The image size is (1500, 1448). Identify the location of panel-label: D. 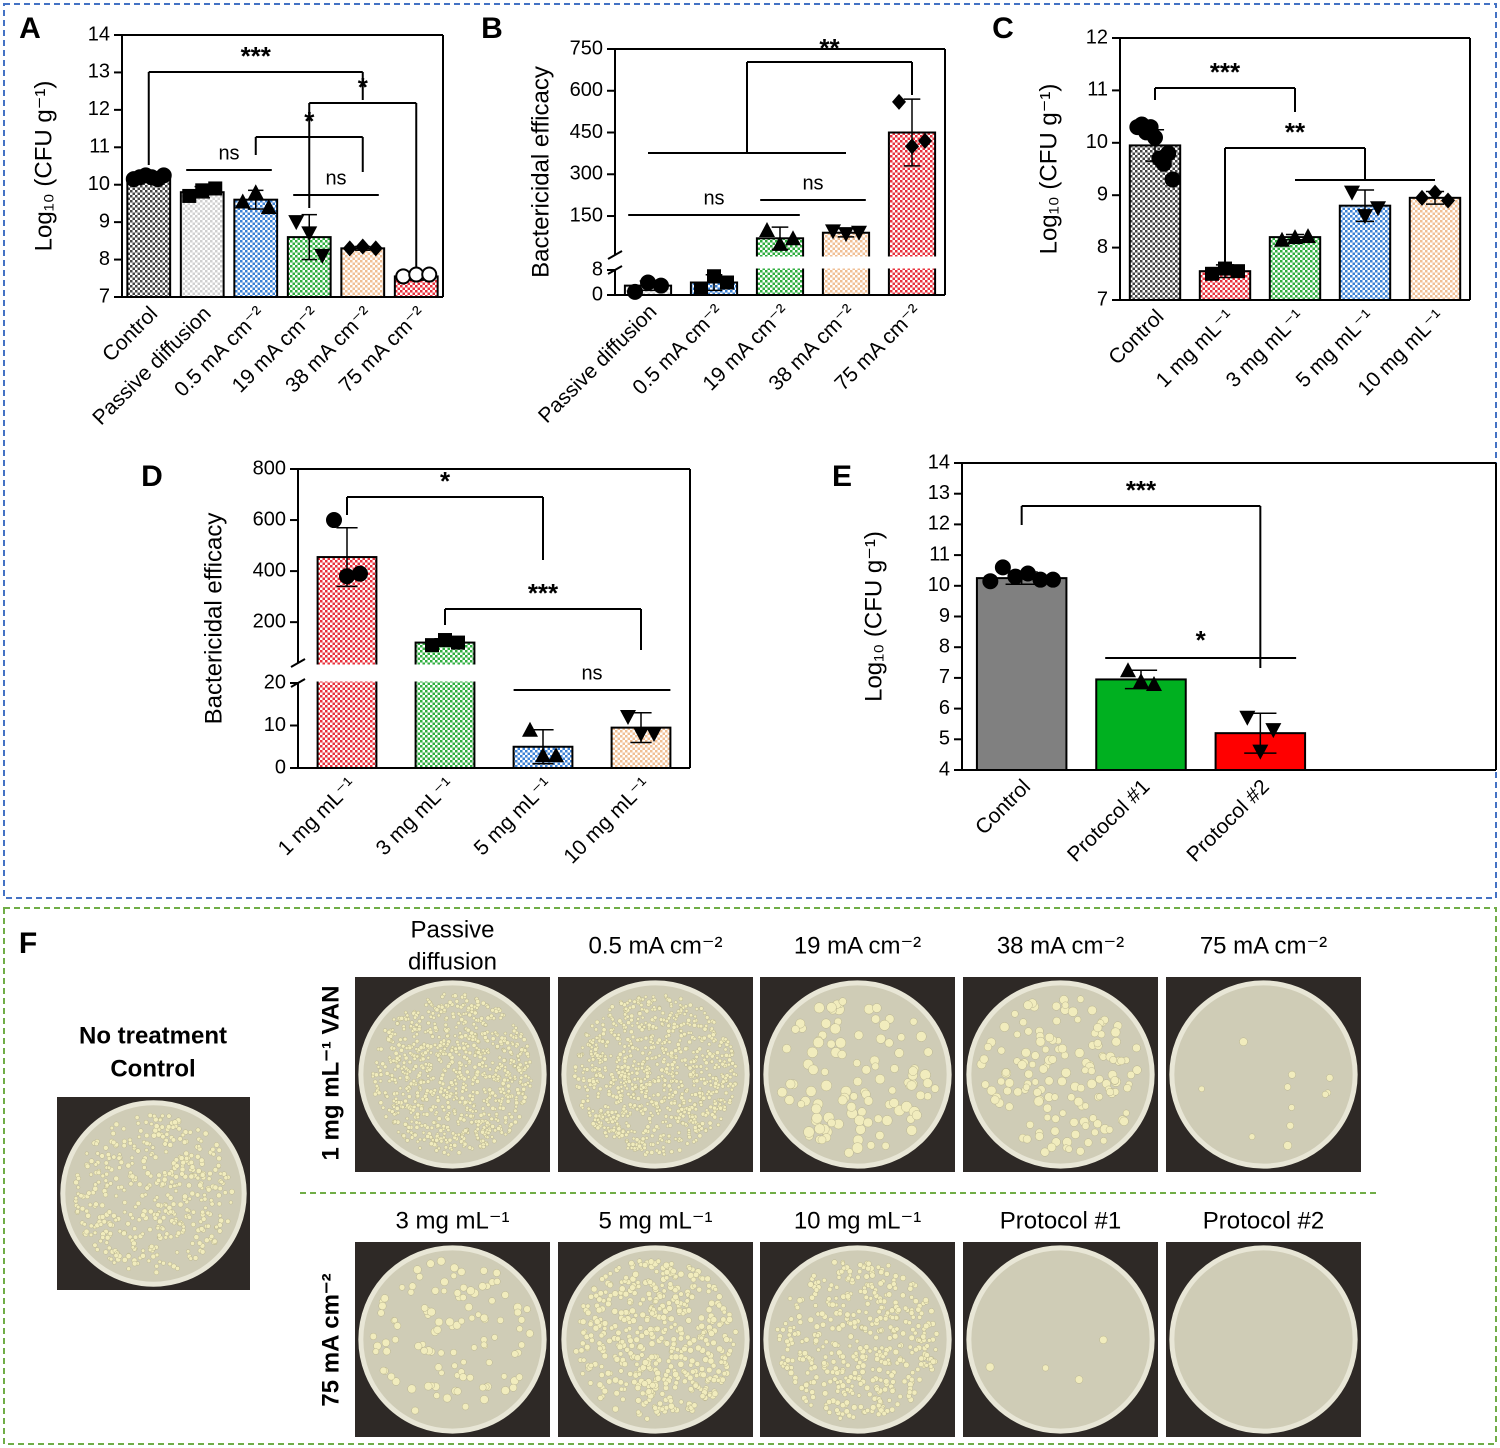
(152, 476).